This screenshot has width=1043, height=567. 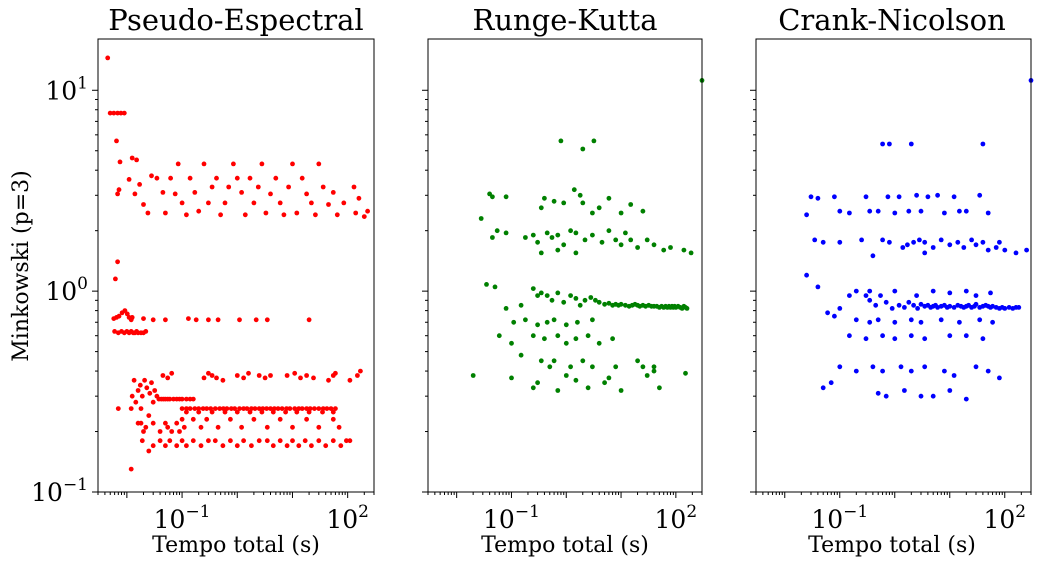 I want to click on panel-1-x-tick-label: 102, so click(x=347, y=518).